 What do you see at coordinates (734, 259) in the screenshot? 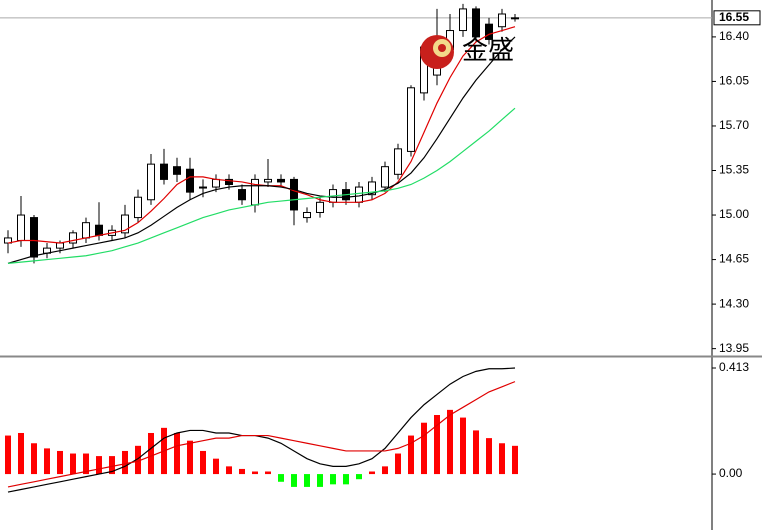
I see `y-tick-label: 14.65` at bounding box center [734, 259].